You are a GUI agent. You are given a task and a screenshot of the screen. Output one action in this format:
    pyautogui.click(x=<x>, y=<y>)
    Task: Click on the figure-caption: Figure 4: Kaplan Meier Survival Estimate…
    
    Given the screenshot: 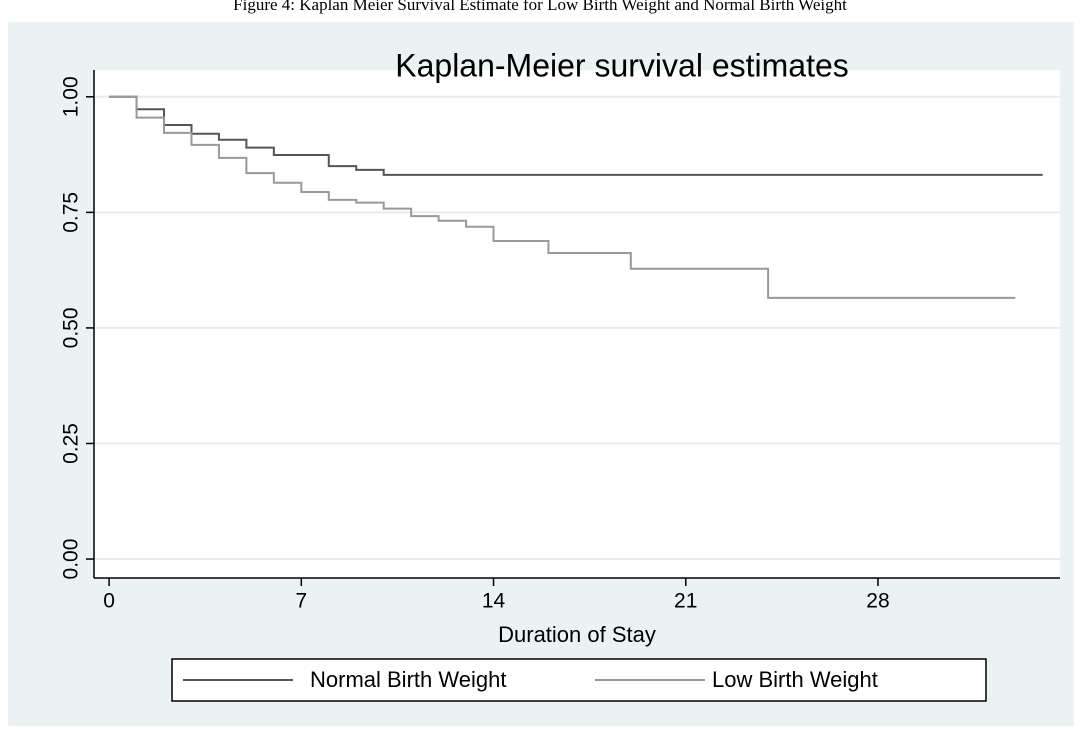 What is the action you would take?
    pyautogui.click(x=540, y=7)
    